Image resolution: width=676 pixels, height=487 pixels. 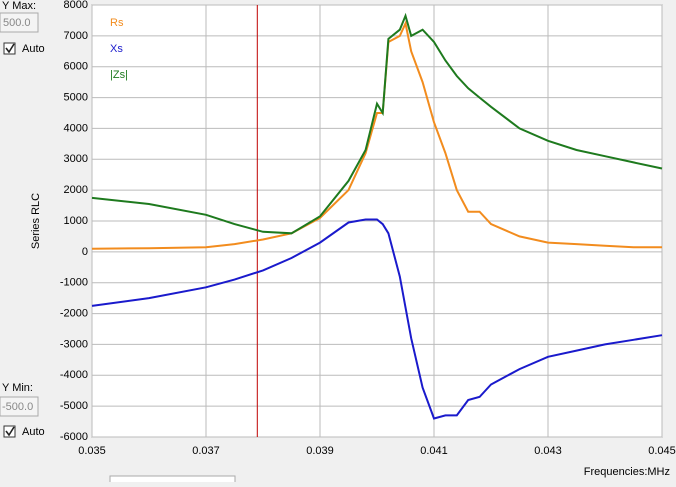 What do you see at coordinates (74, 437) in the screenshot?
I see `y-tick-label: -6000` at bounding box center [74, 437].